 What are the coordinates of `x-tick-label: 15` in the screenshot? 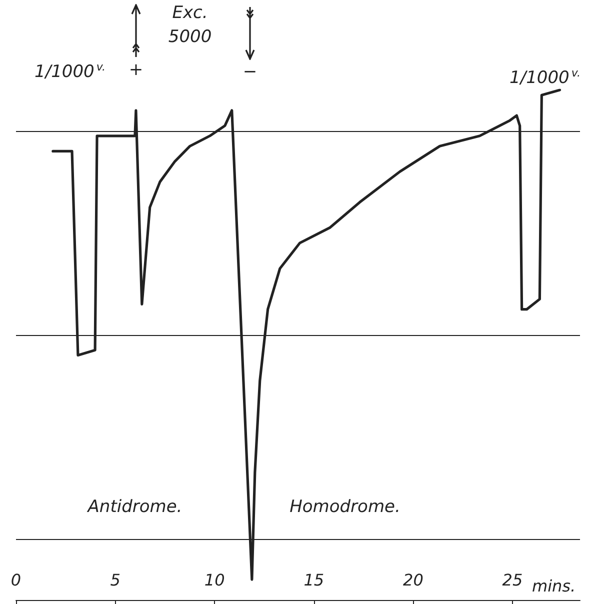 It's located at (314, 580).